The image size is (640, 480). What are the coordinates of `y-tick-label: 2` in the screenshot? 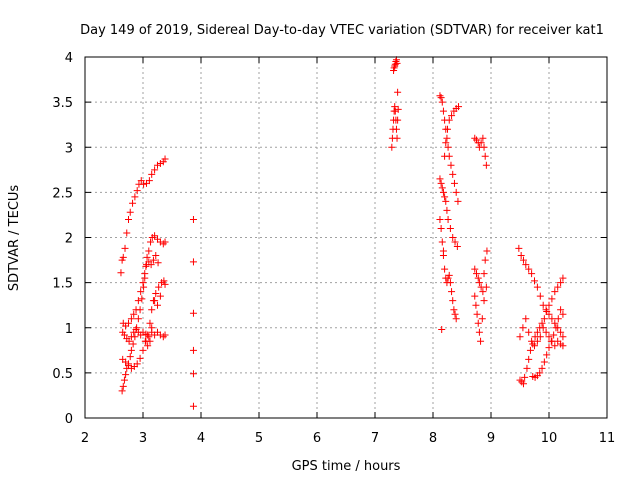 It's located at (69, 239).